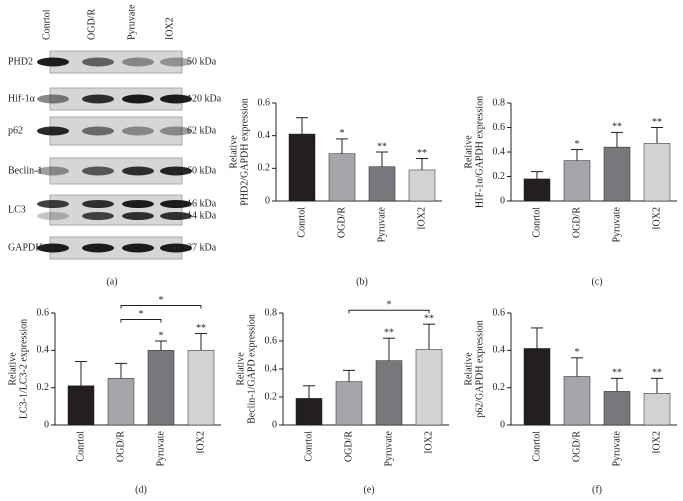 This screenshot has height=501, width=683. Describe the element at coordinates (17, 209) in the screenshot. I see `row-label: LC3` at that location.